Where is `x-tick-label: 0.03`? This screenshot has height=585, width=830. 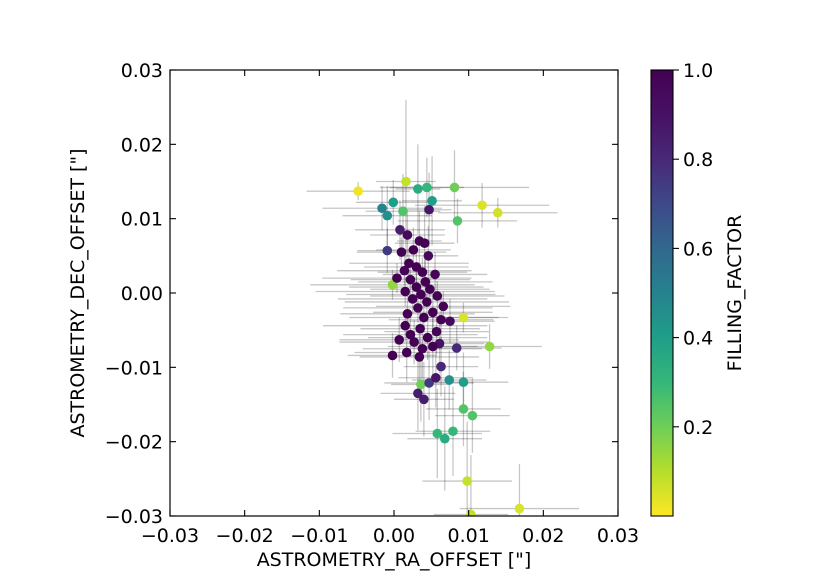
x-tick-label: 0.03 is located at coordinates (618, 536).